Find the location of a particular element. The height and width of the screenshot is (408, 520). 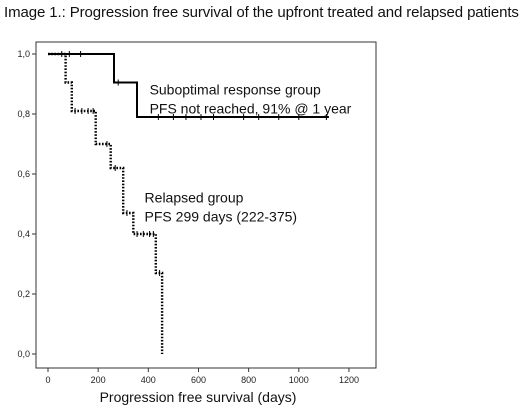

annotation-1-line-2: PFS not reached, 91% @ 1 year is located at coordinates (251, 109).